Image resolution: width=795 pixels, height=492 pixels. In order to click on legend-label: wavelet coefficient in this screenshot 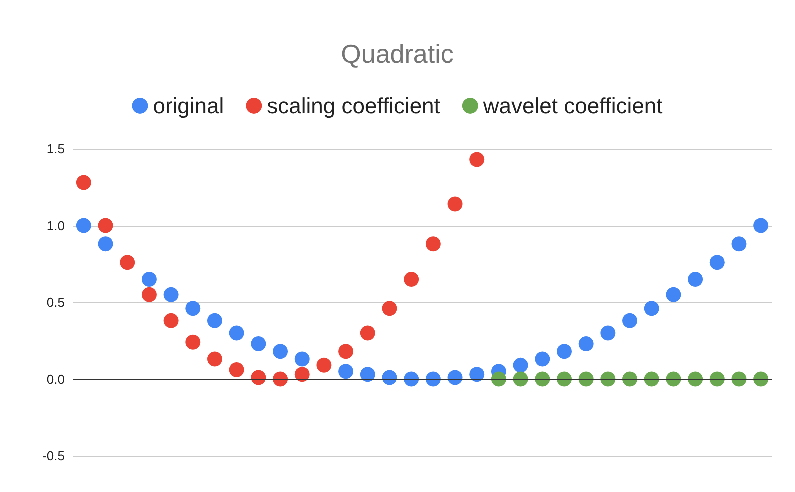, I will do `click(572, 106)`.